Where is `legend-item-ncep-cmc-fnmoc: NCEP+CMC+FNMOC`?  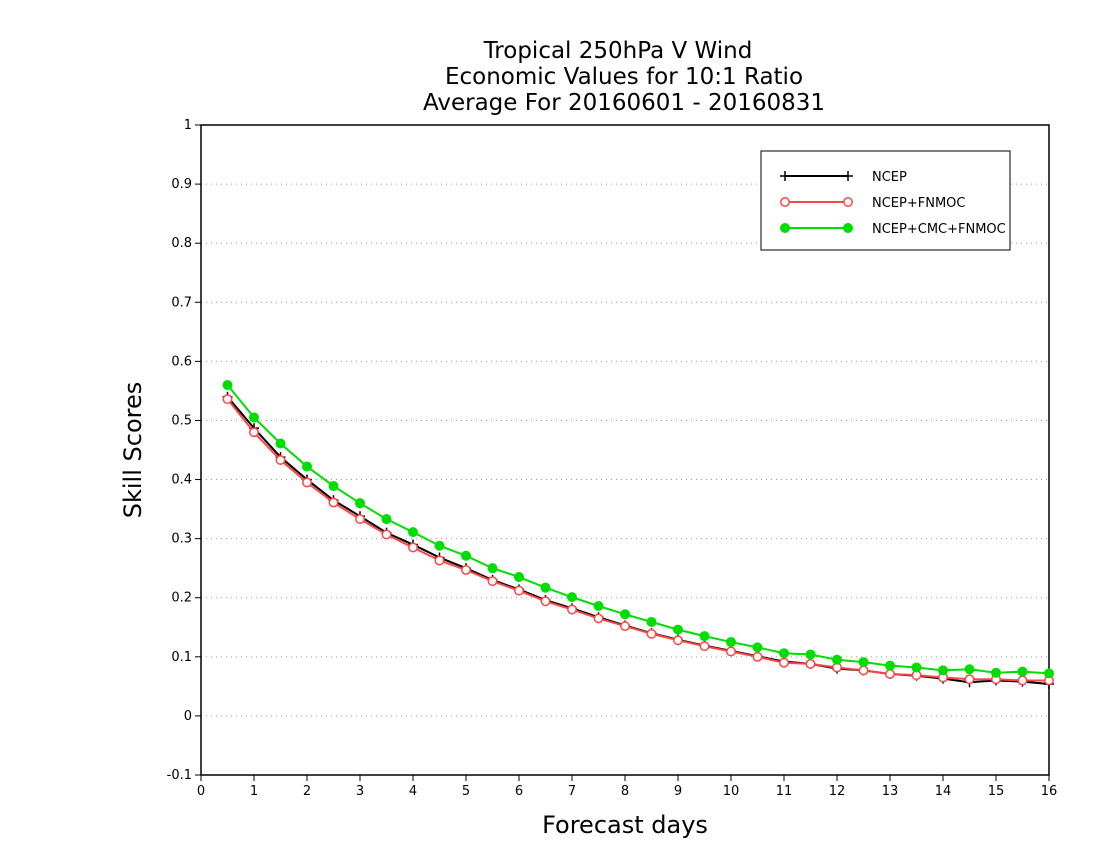
legend-item-ncep-cmc-fnmoc: NCEP+CMC+FNMOC is located at coordinates (893, 229).